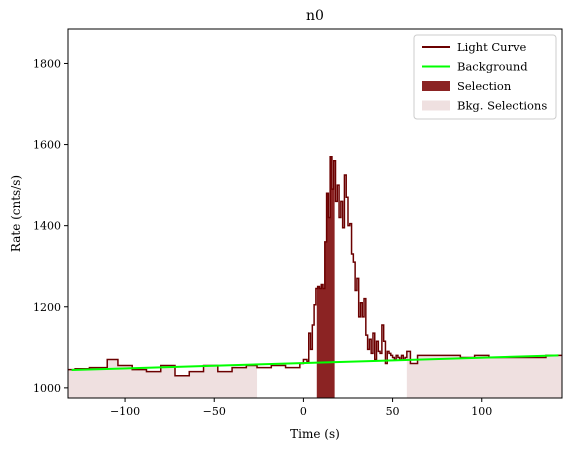  What do you see at coordinates (315, 434) in the screenshot?
I see `x-axis-label: Time (s)` at bounding box center [315, 434].